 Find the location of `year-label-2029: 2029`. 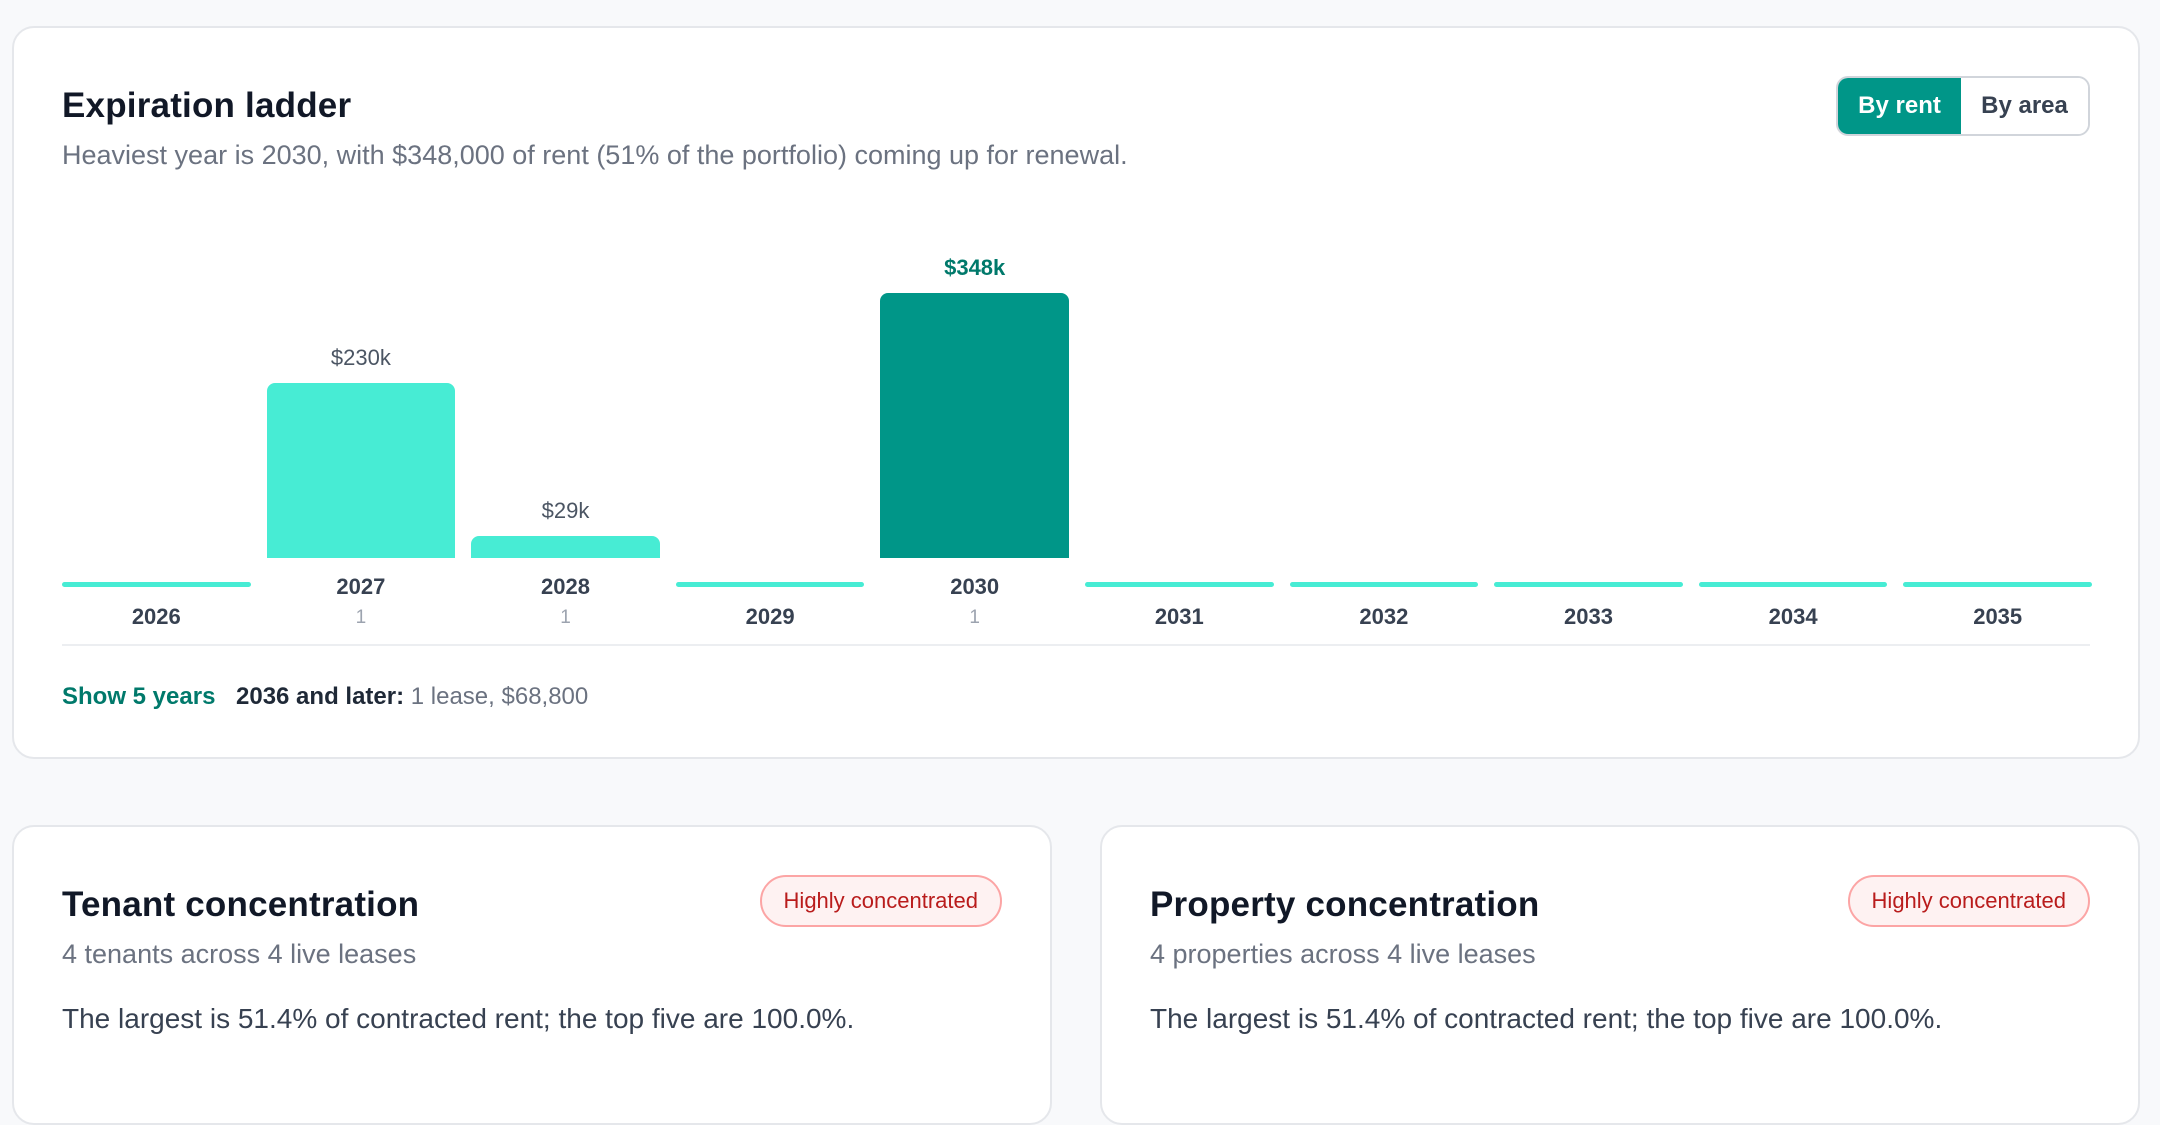

year-label-2029: 2029 is located at coordinates (770, 616).